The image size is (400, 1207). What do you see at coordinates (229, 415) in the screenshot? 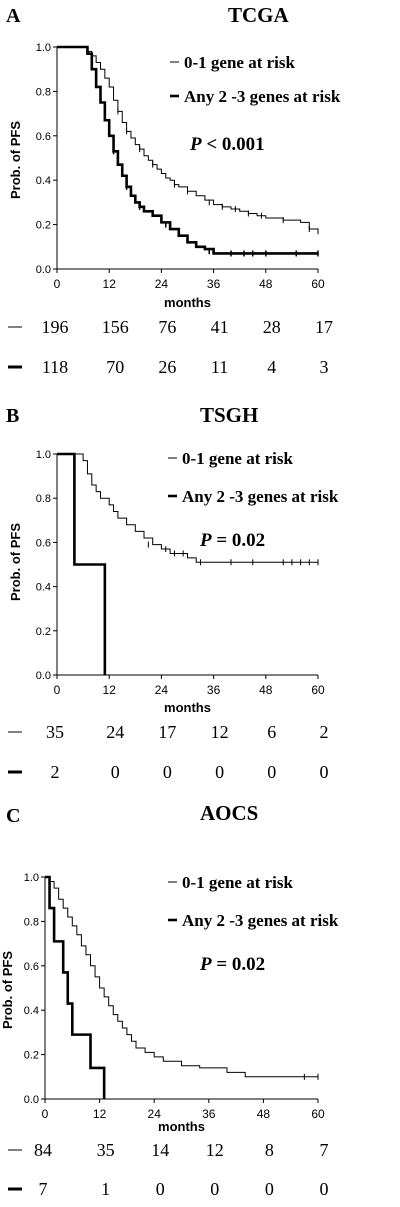
I see `chart-title: TSGH` at bounding box center [229, 415].